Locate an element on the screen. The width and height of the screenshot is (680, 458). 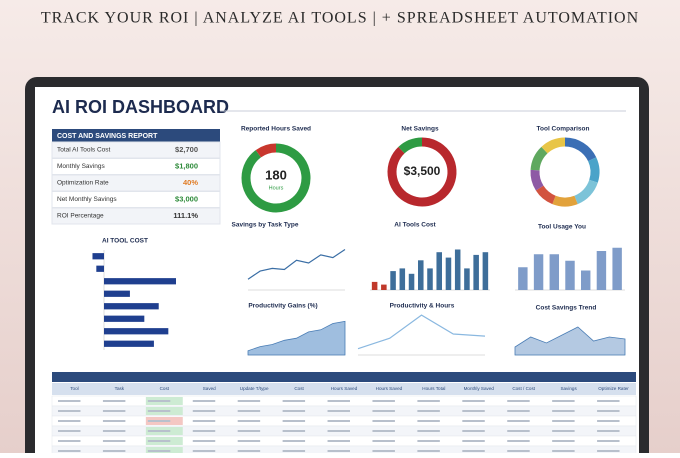
report-label: Total AI Tools Cost is located at coordinates (84, 150).